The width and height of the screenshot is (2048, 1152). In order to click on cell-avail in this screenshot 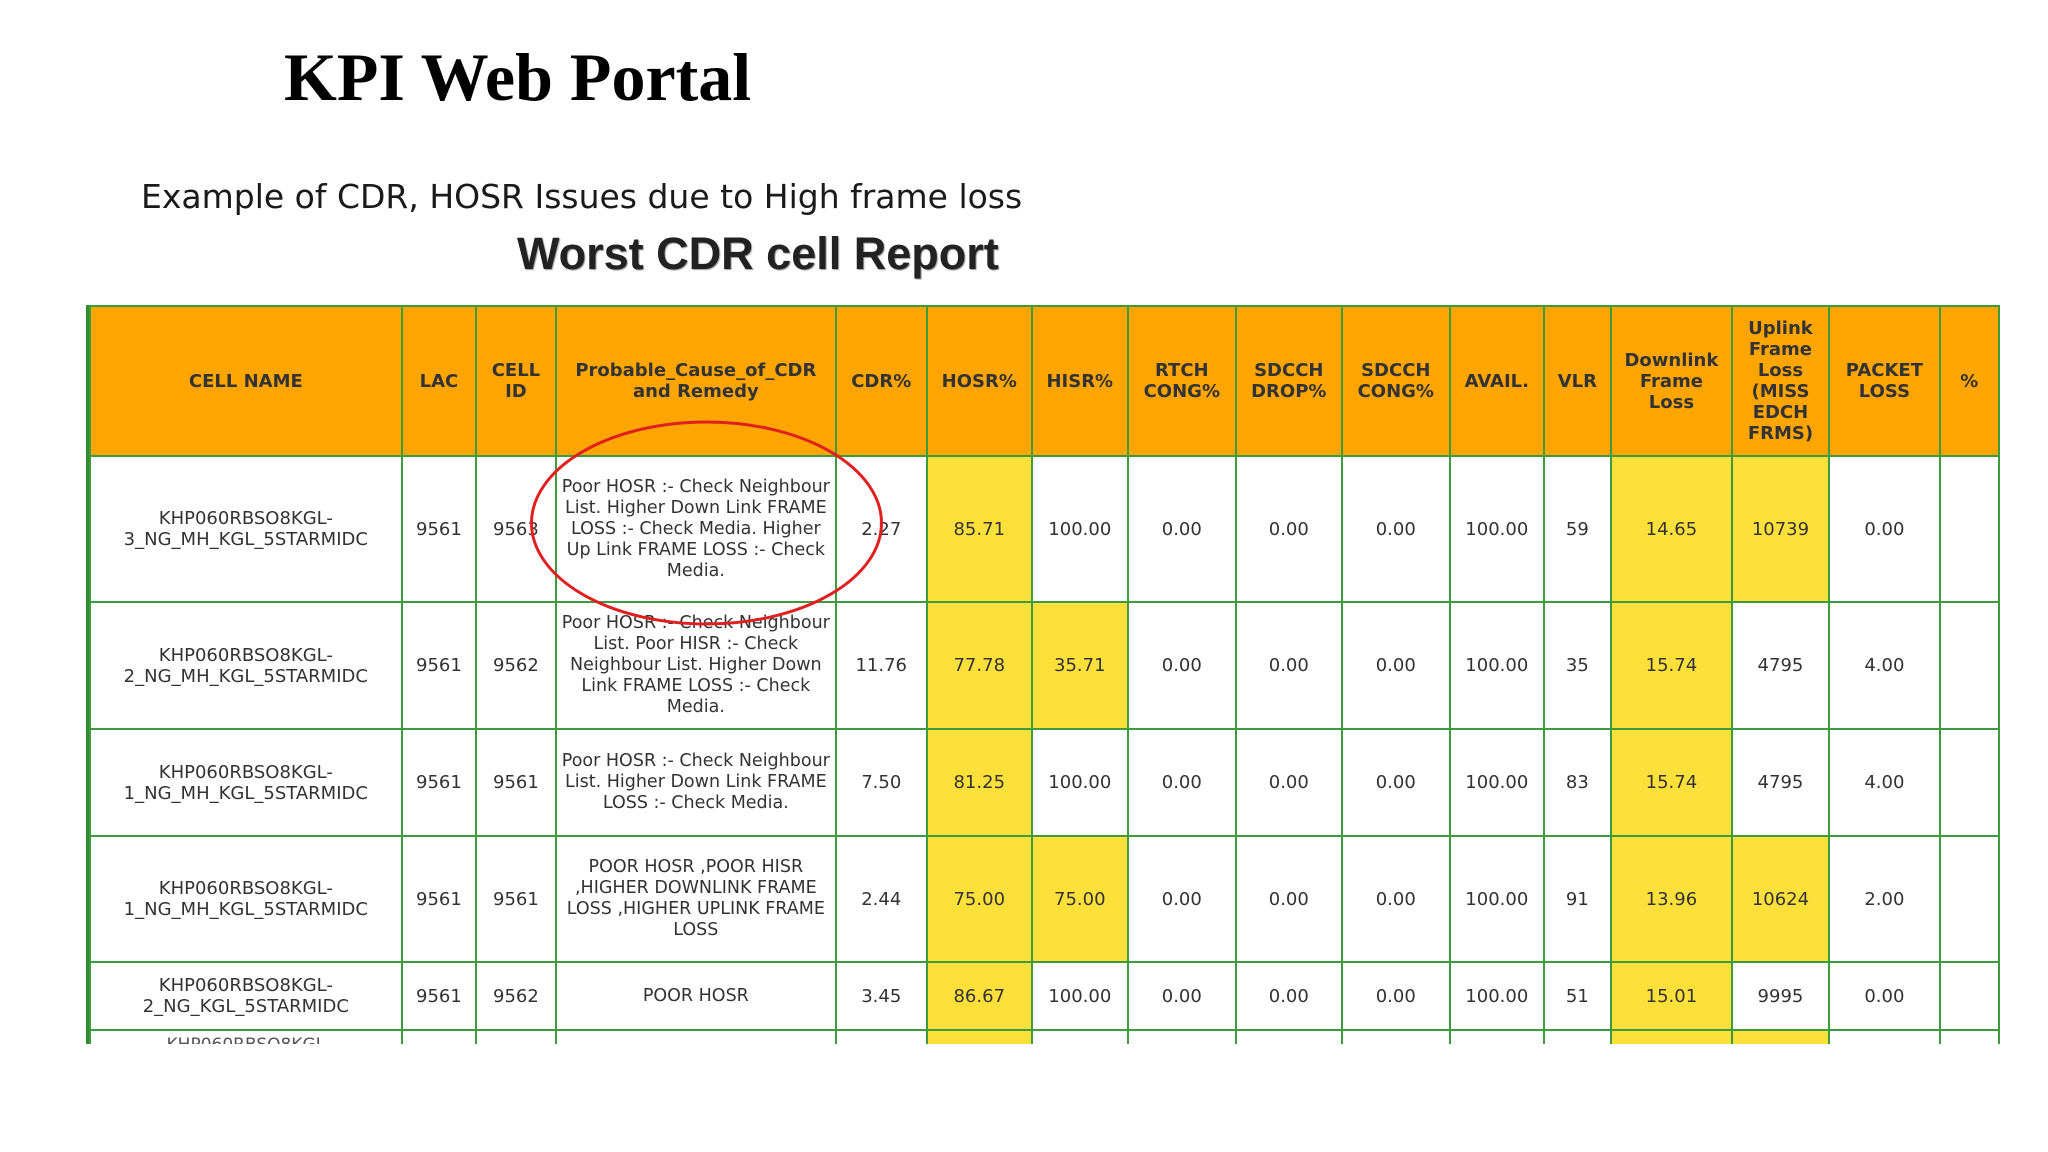, I will do `click(1497, 1036)`.